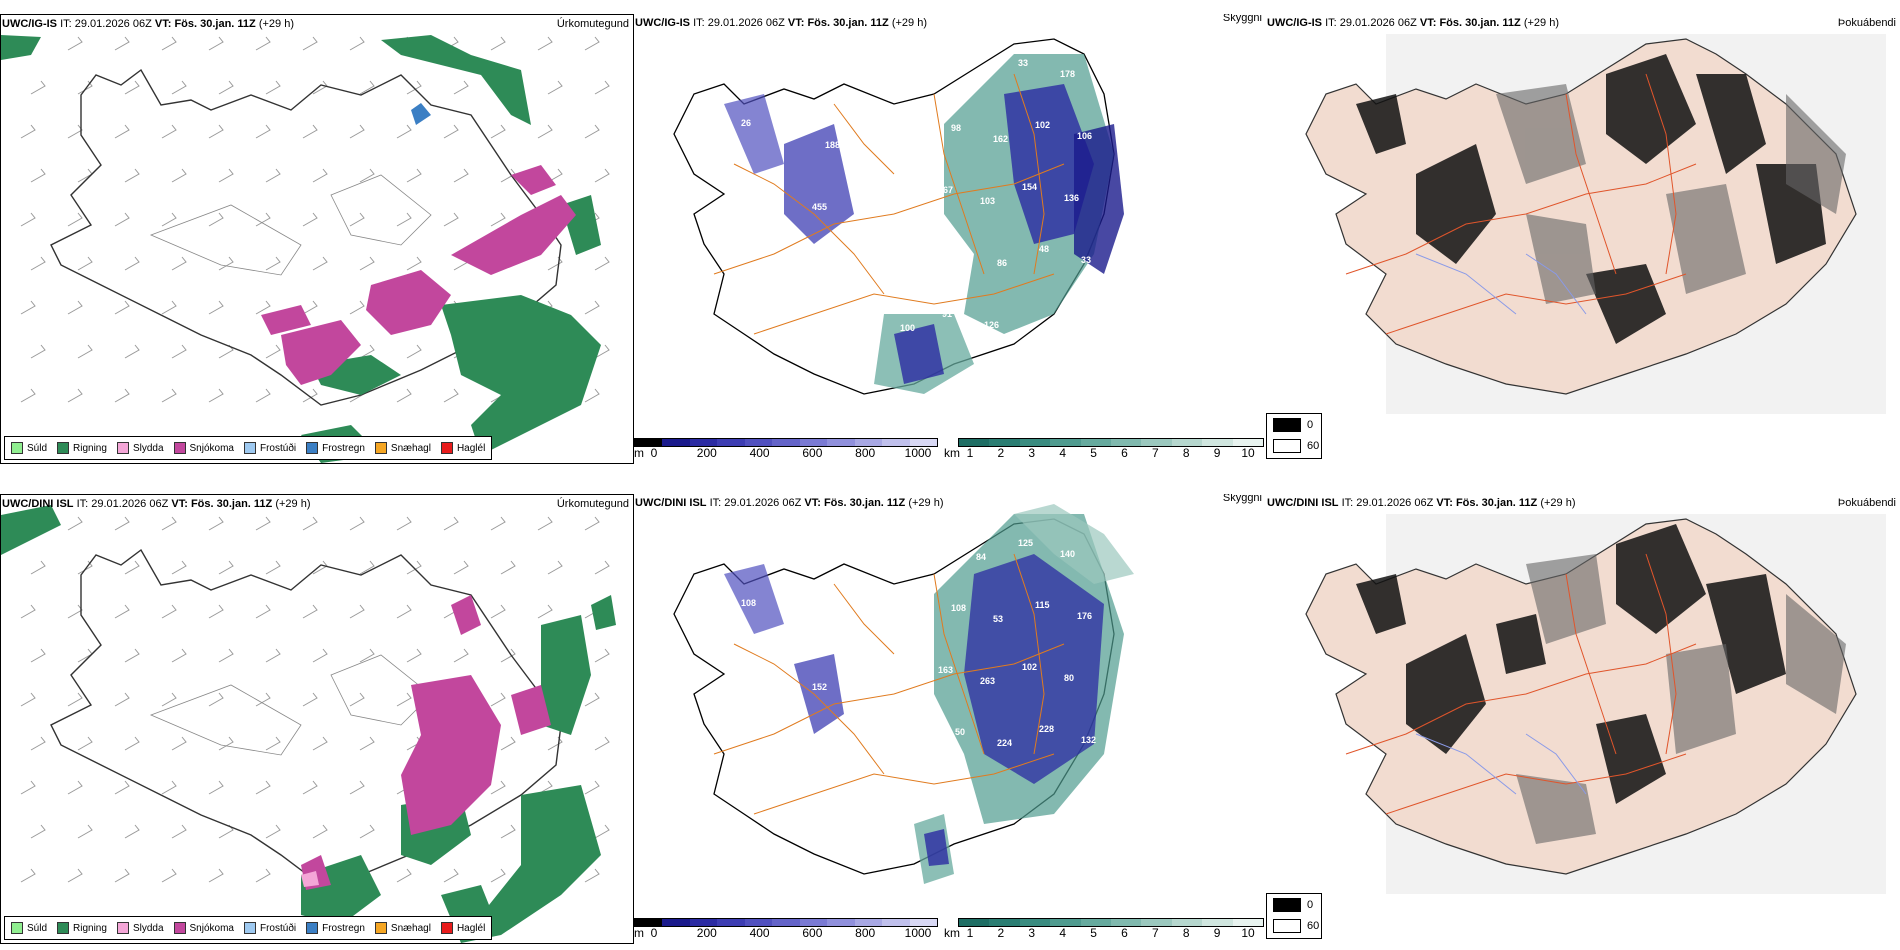 The height and width of the screenshot is (950, 1900). What do you see at coordinates (1541, 23) in the screenshot?
I see `lead-time: (+29 h)` at bounding box center [1541, 23].